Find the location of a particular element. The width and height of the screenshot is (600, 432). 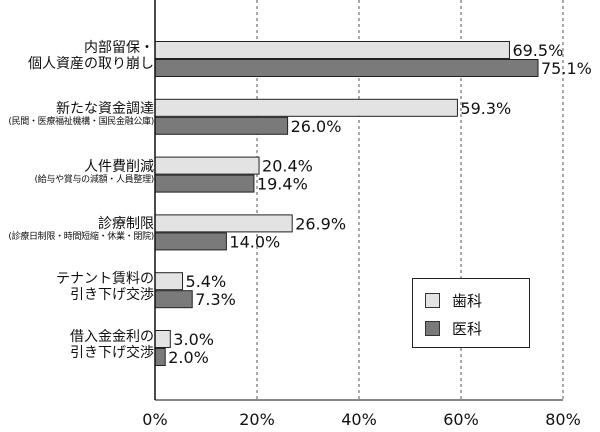

data-label: 14.0% is located at coordinates (254, 241).